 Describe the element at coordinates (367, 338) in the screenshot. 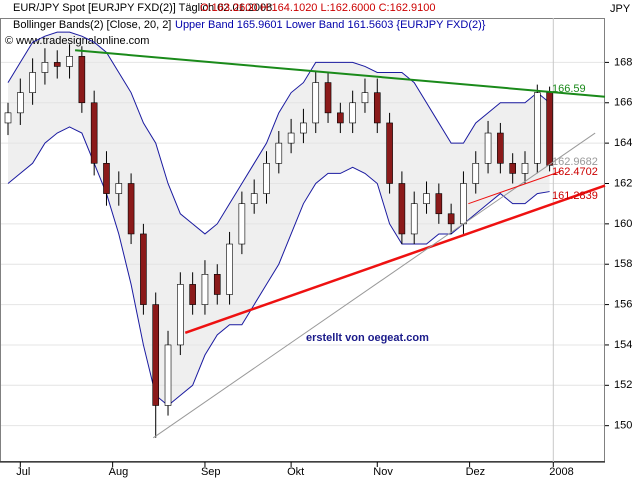

I see `annotation: erstellt von oegeat.com` at that location.